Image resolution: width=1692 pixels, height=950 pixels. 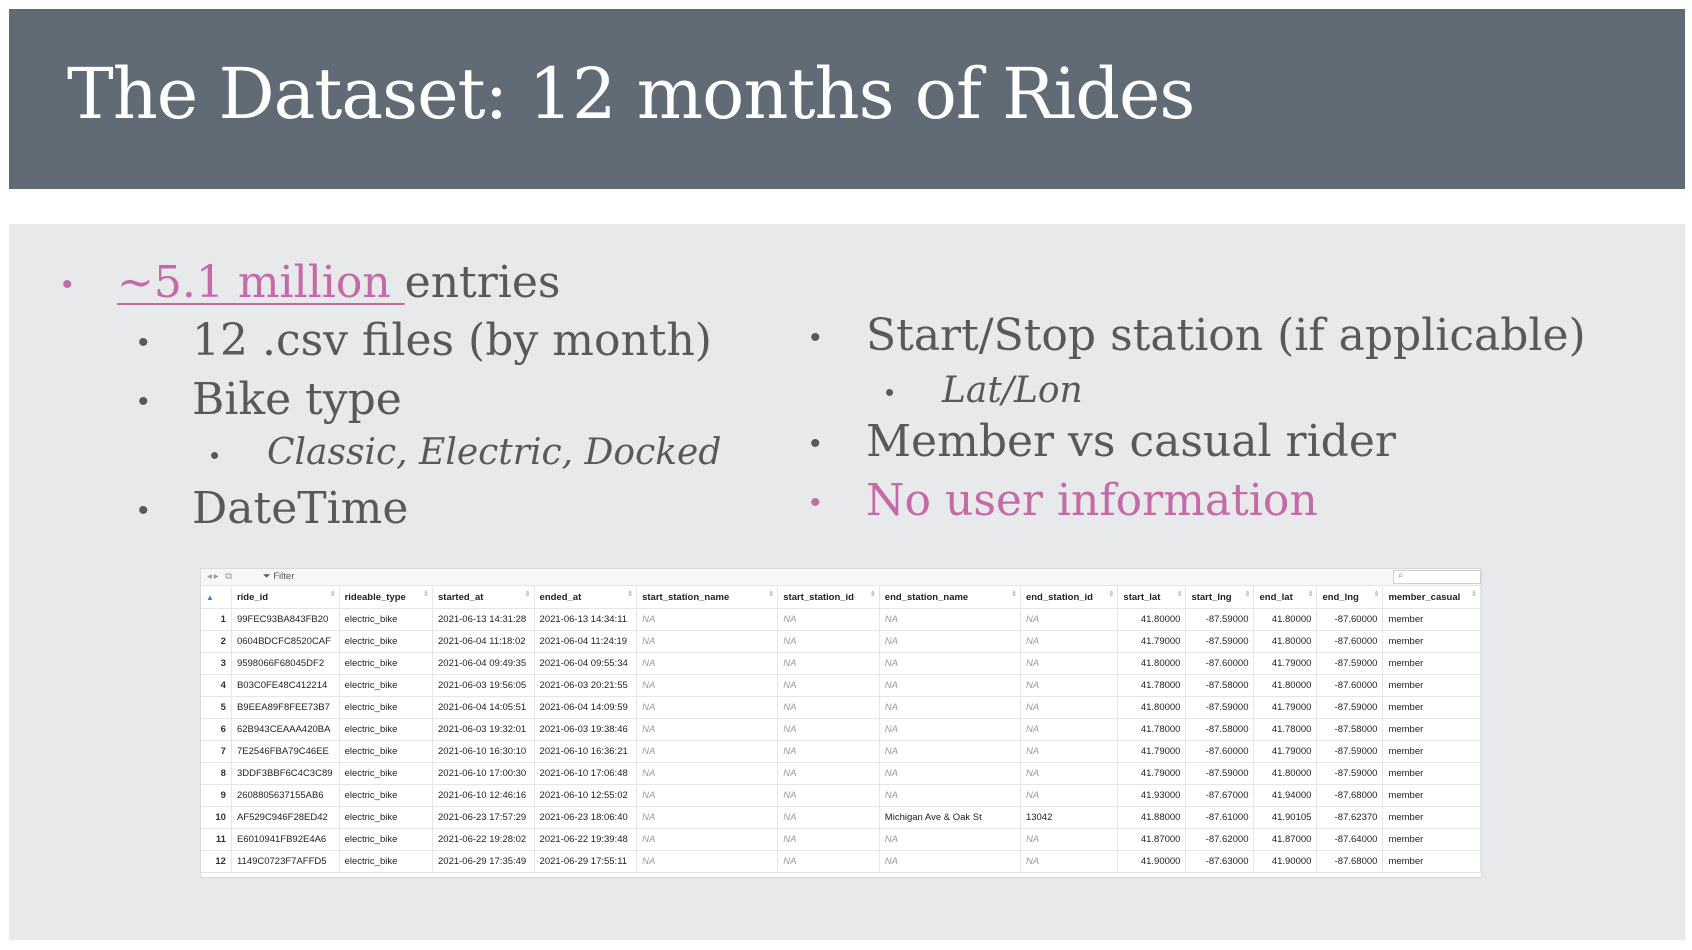 What do you see at coordinates (950, 597) in the screenshot?
I see `column-header-end-station-name: end_station_name ⇕` at bounding box center [950, 597].